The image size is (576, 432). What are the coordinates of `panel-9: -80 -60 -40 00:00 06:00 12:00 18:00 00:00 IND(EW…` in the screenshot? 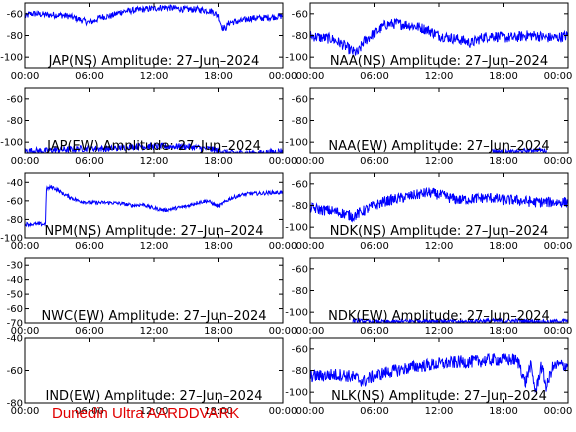 It's located at (152, 376).